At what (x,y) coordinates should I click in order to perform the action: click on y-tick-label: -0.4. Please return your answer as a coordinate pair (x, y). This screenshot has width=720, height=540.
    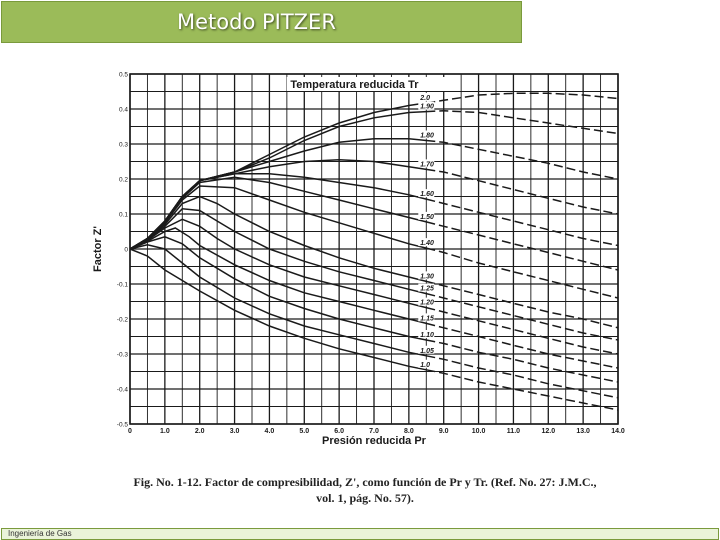
    Looking at the image, I should click on (123, 390).